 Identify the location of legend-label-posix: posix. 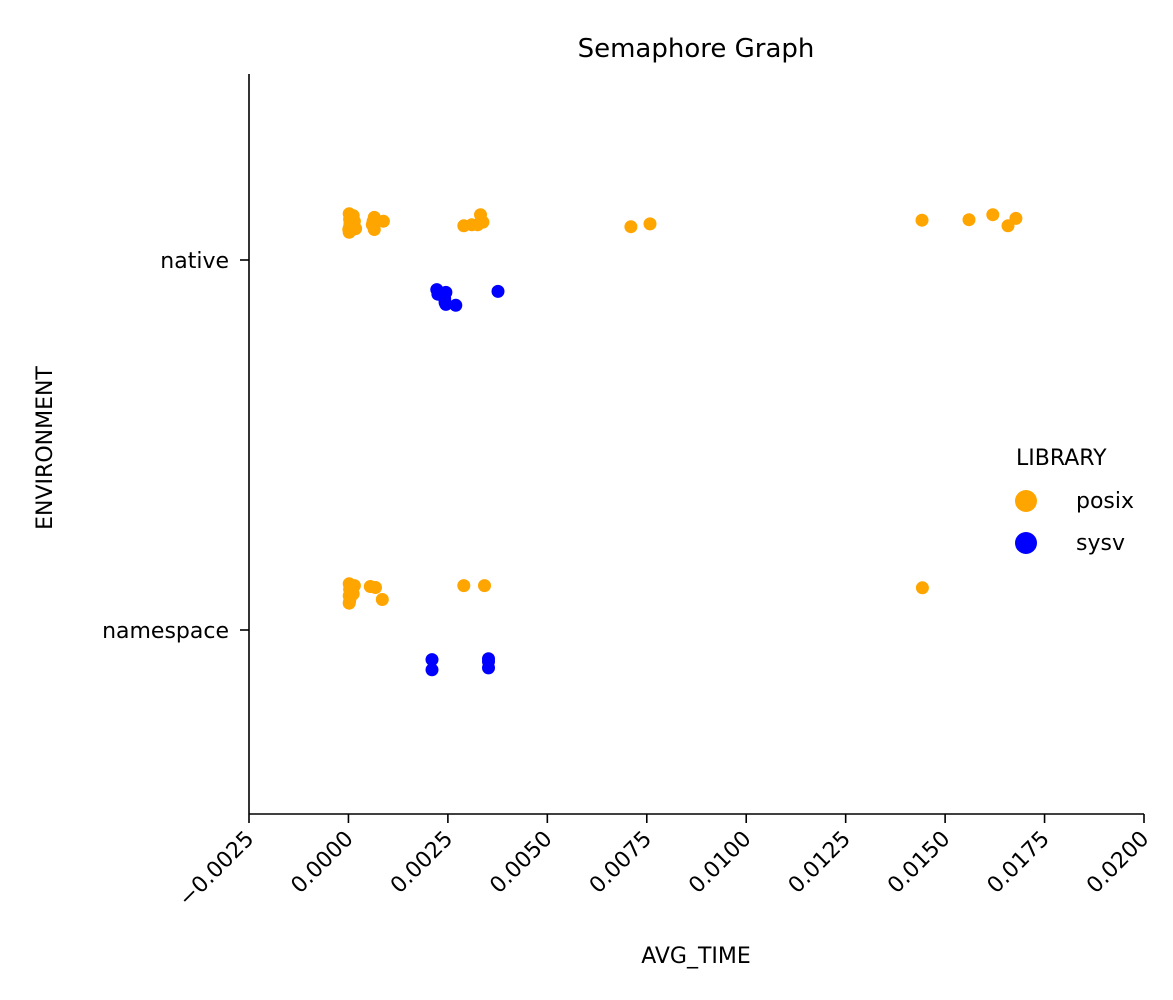
(1105, 501).